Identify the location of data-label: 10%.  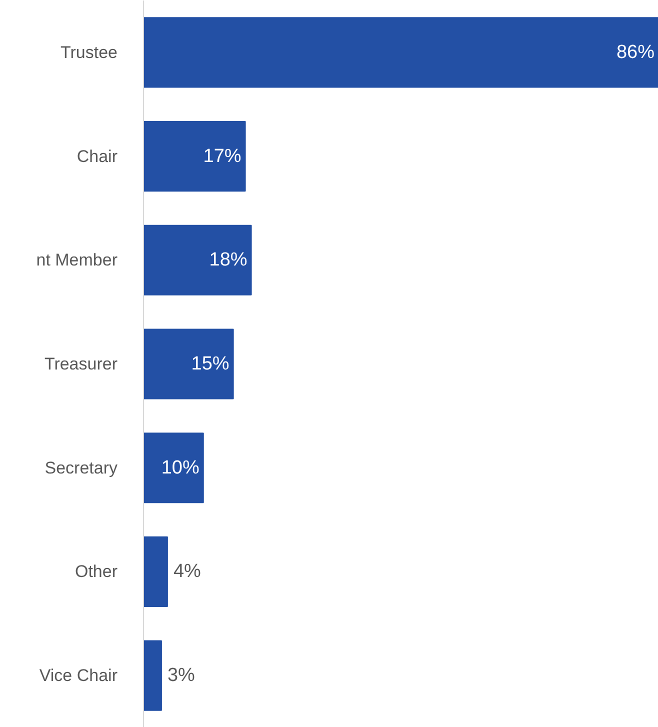
(180, 467).